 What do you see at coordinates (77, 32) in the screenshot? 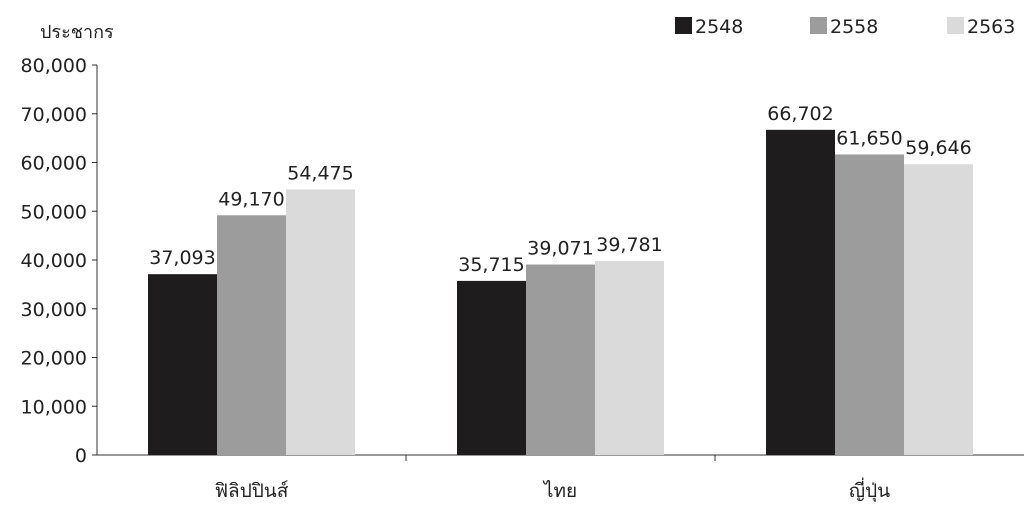
I see `y-axis-label: ประชากร` at bounding box center [77, 32].